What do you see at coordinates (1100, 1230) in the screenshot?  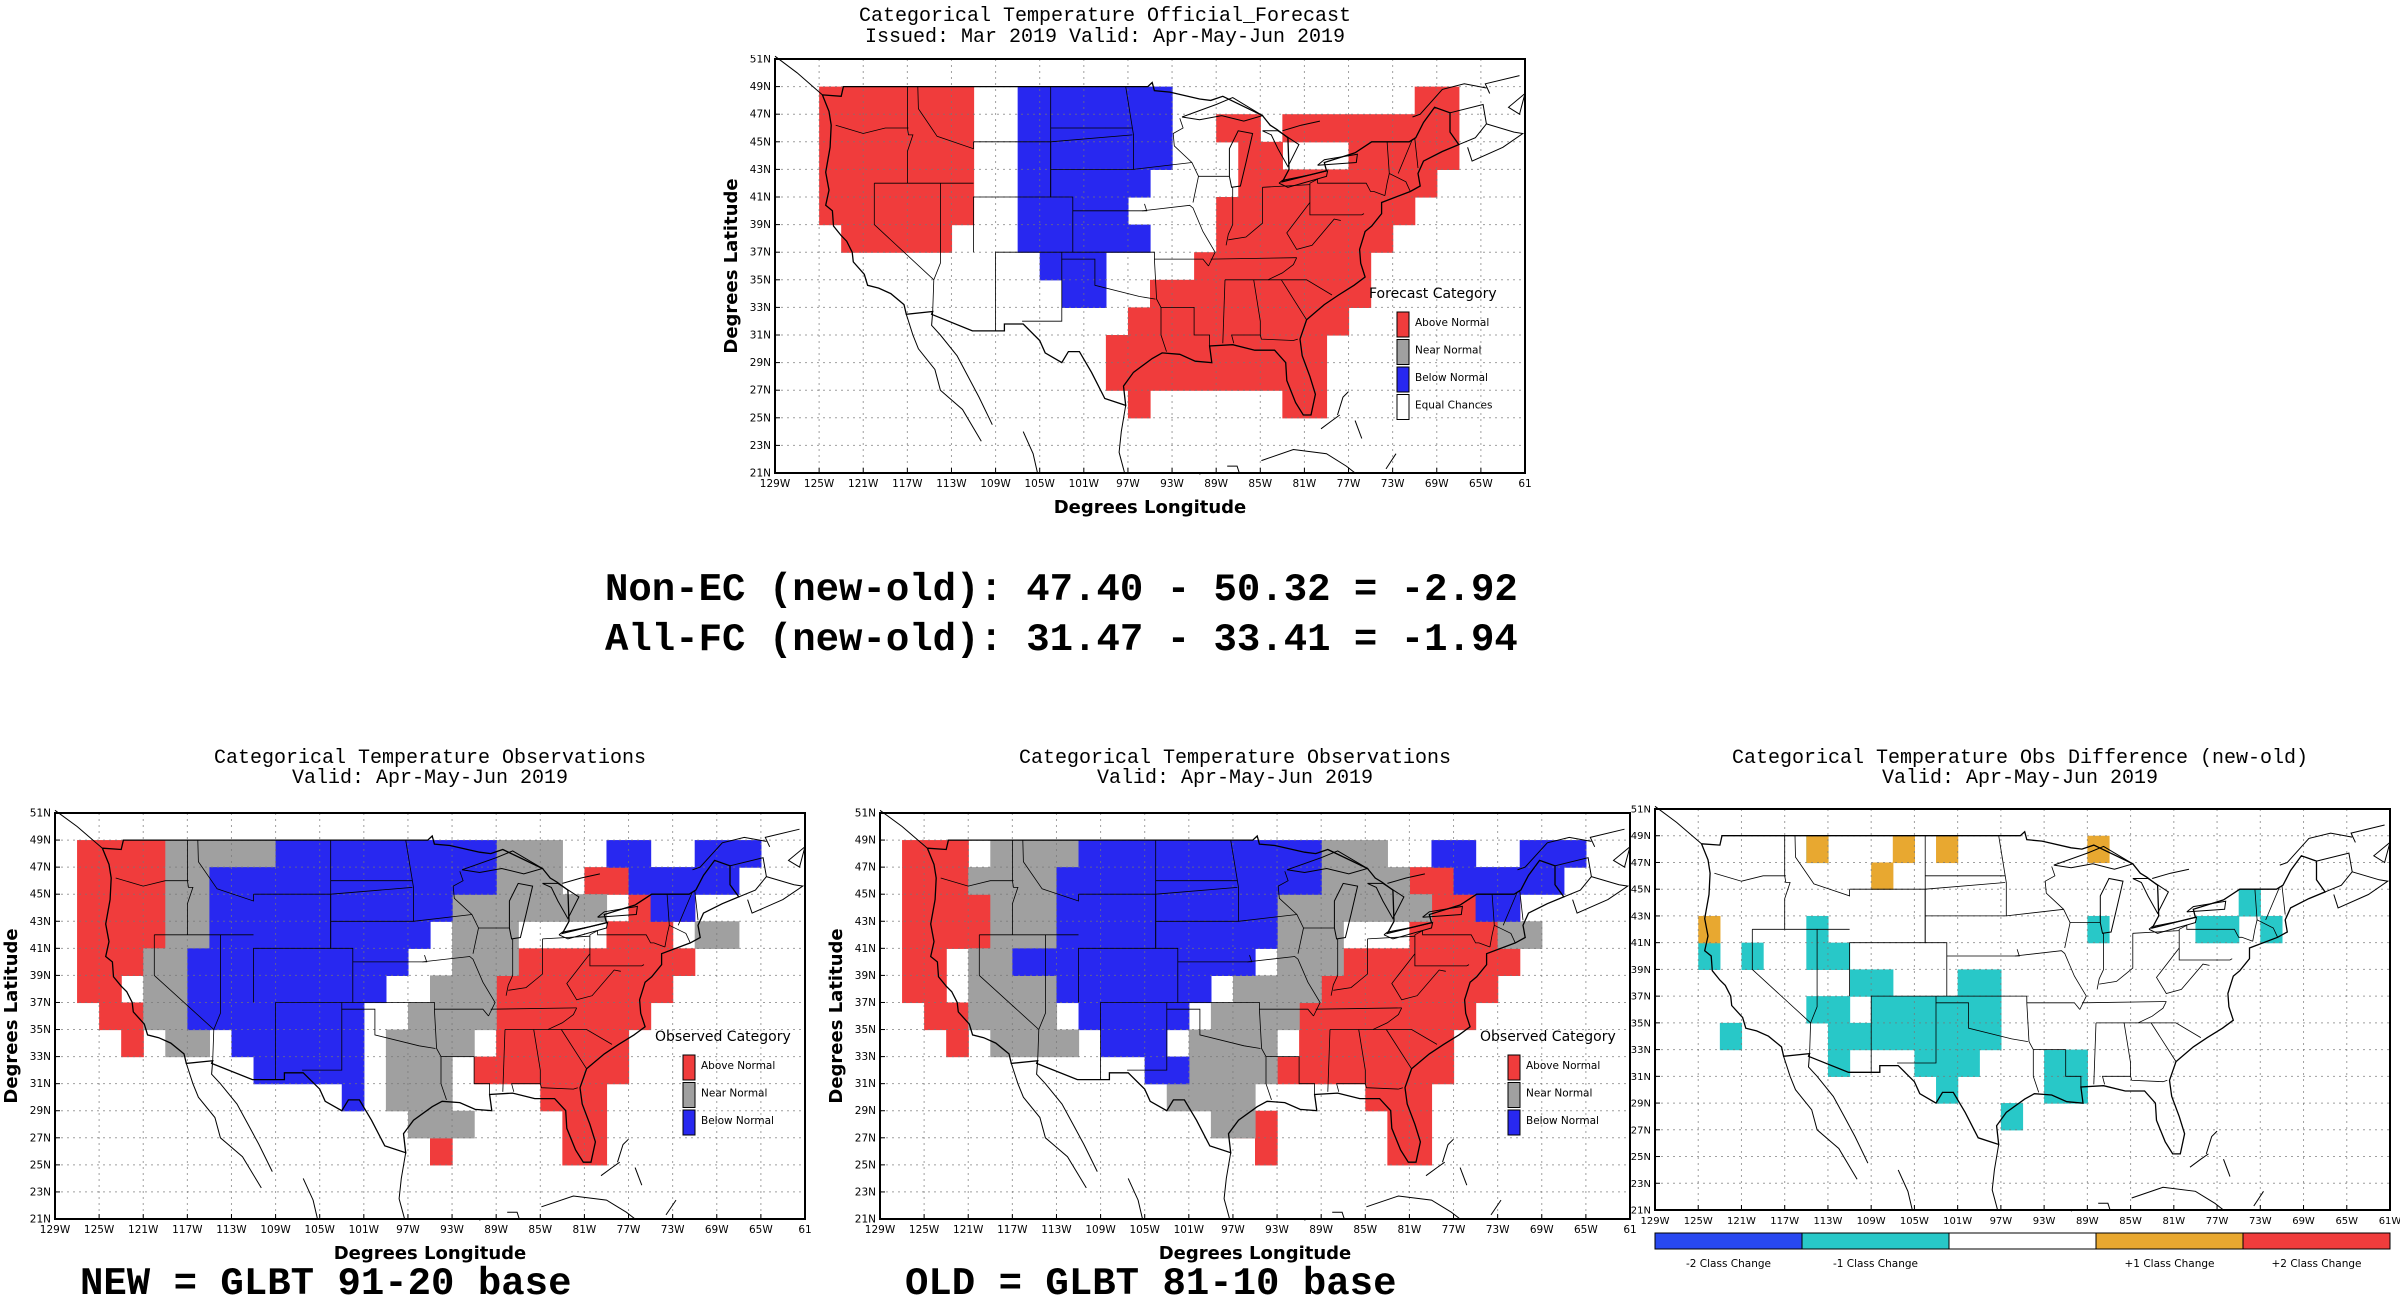 I see `lon-tick-label: 109W` at bounding box center [1100, 1230].